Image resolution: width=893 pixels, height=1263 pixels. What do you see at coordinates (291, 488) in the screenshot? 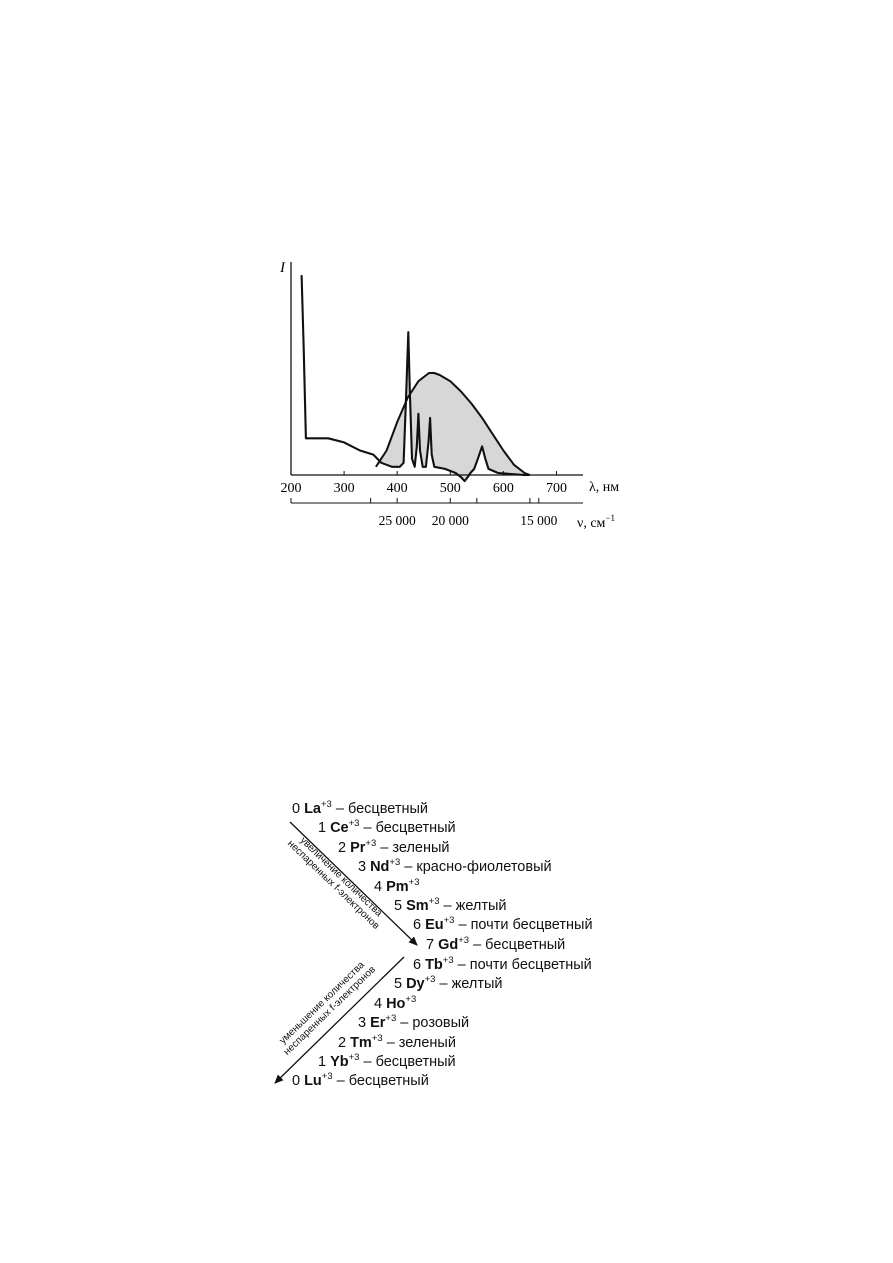
I see `x-tick-label-200: 200` at bounding box center [291, 488].